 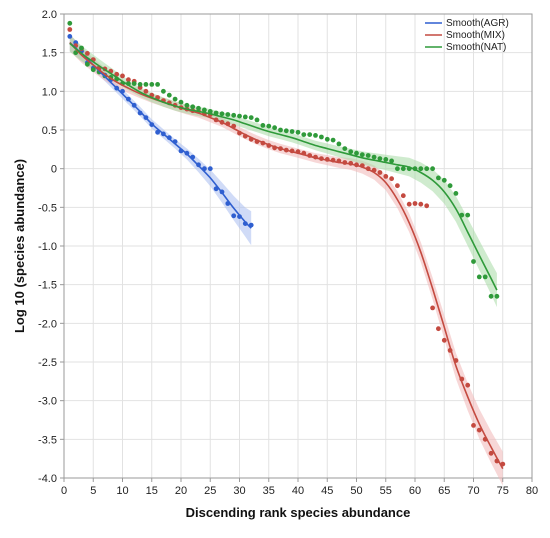 I want to click on x-tick-label: 55, so click(x=386, y=491).